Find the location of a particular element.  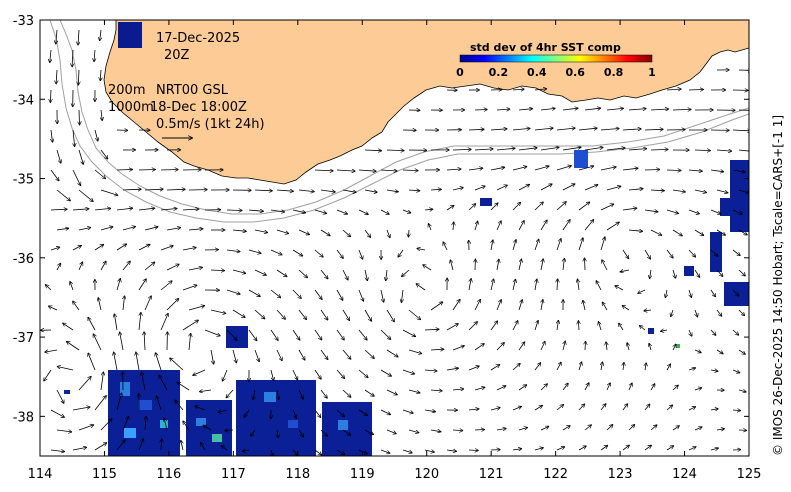

colorbar-tick-label: 0.6 is located at coordinates (575, 72).